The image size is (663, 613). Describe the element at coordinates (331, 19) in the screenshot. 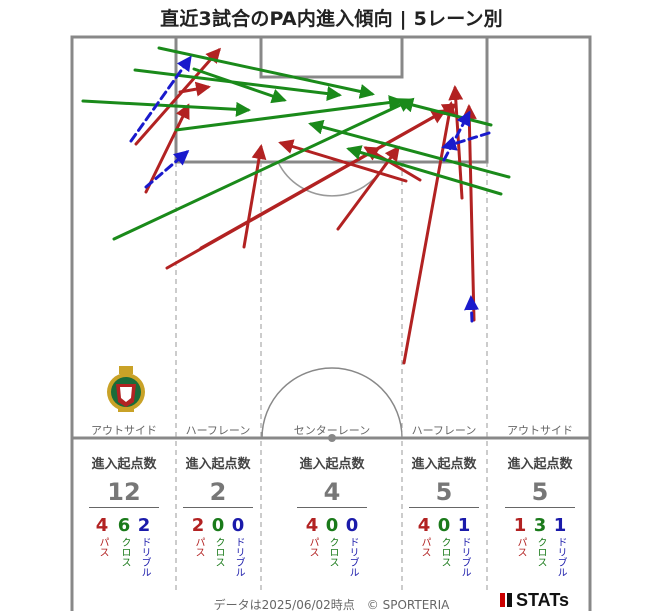

I see `chart-title: 直近3試合のPA内進入傾向 | 5レーン別` at that location.